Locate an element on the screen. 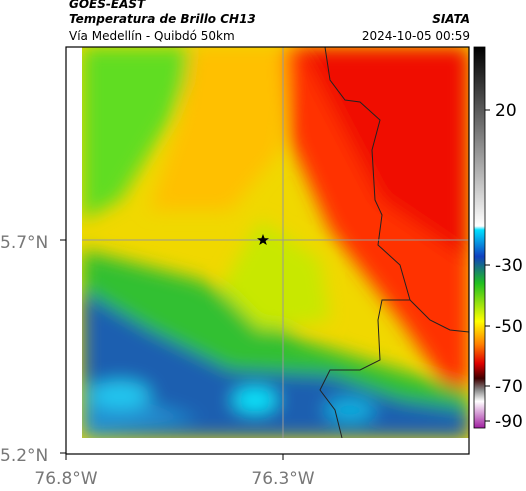 The width and height of the screenshot is (526, 491). colorbar-tick-label: -70 is located at coordinates (509, 387).